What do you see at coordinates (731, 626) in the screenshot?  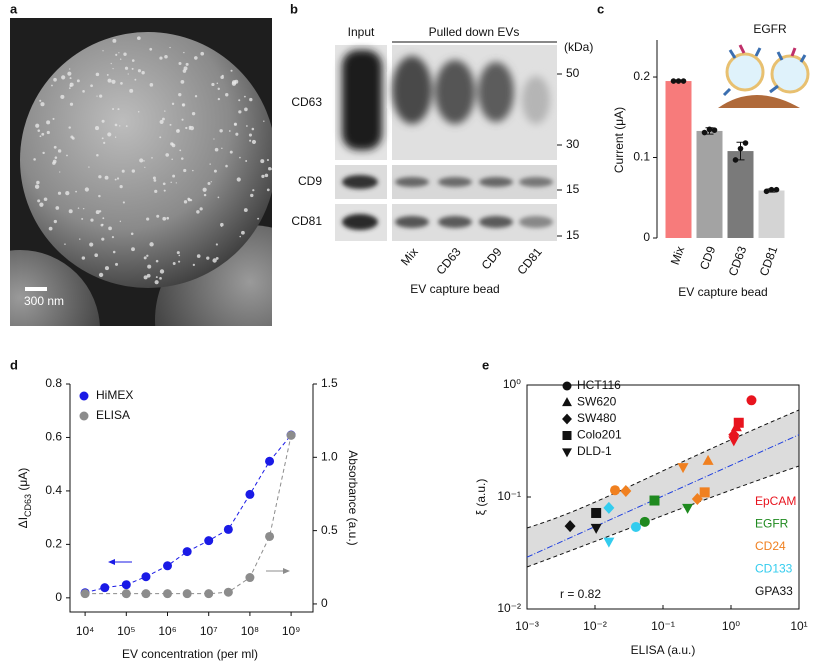 I see `x-tick-label: 10⁰` at bounding box center [731, 626].